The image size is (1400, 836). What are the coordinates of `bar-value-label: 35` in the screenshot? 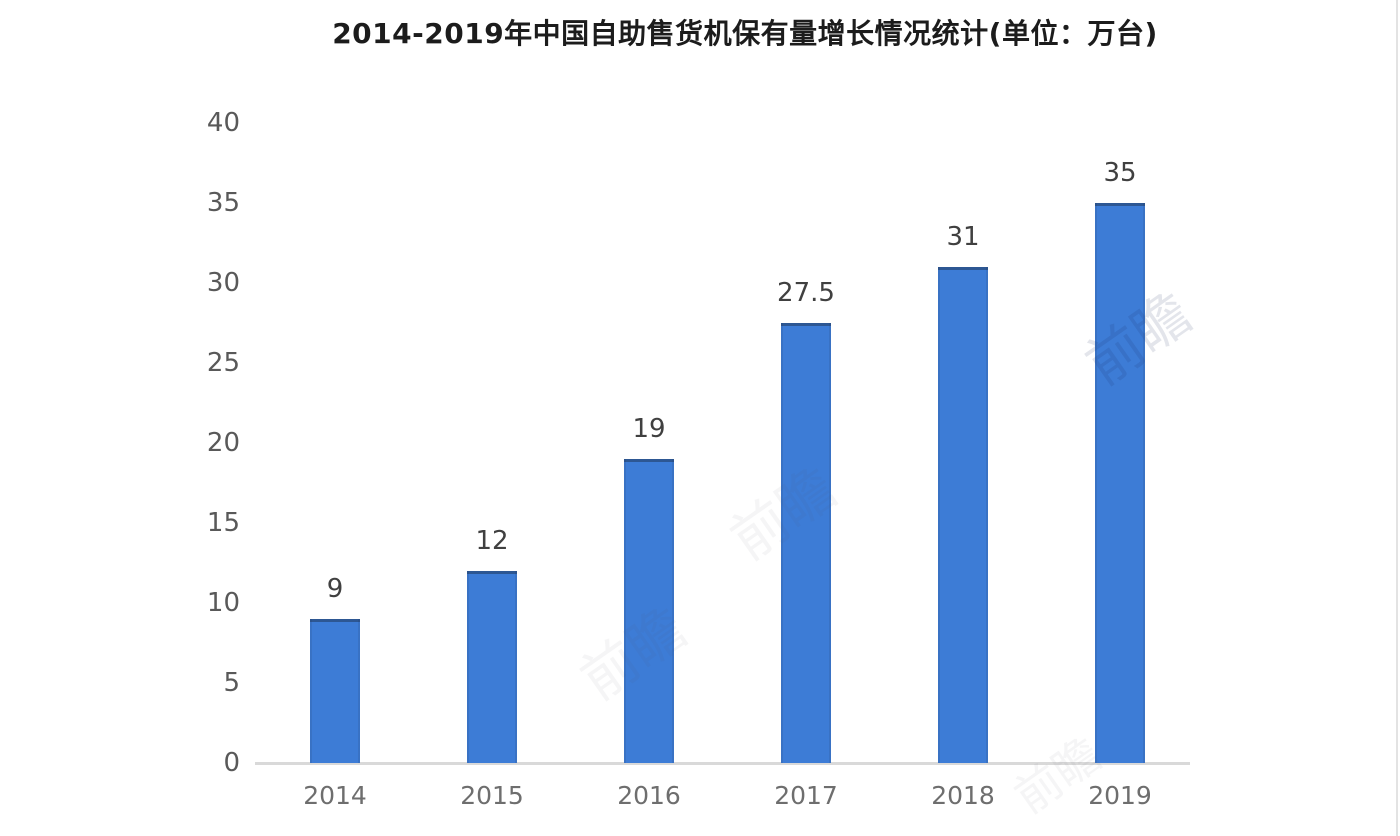 It's located at (1120, 173).